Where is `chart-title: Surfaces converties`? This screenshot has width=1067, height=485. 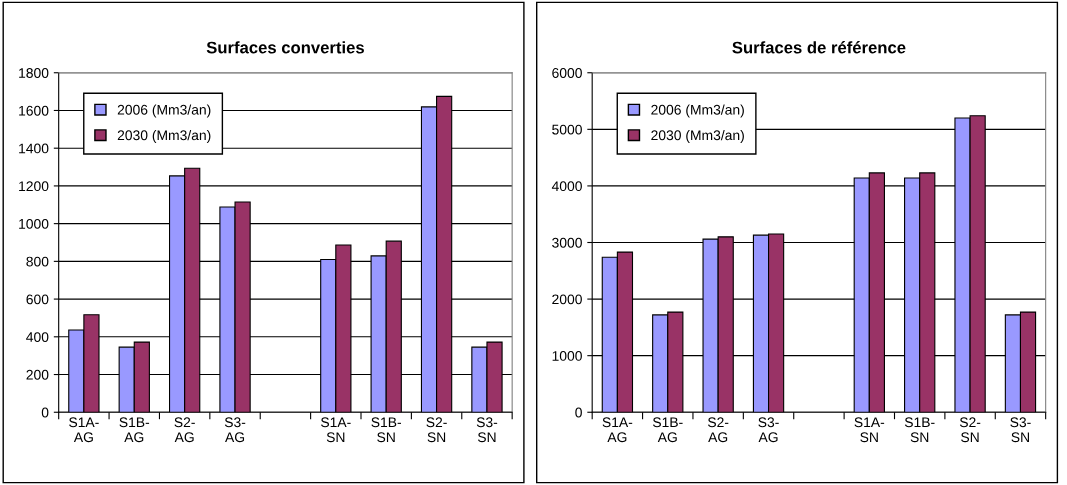
chart-title: Surfaces converties is located at coordinates (285, 47).